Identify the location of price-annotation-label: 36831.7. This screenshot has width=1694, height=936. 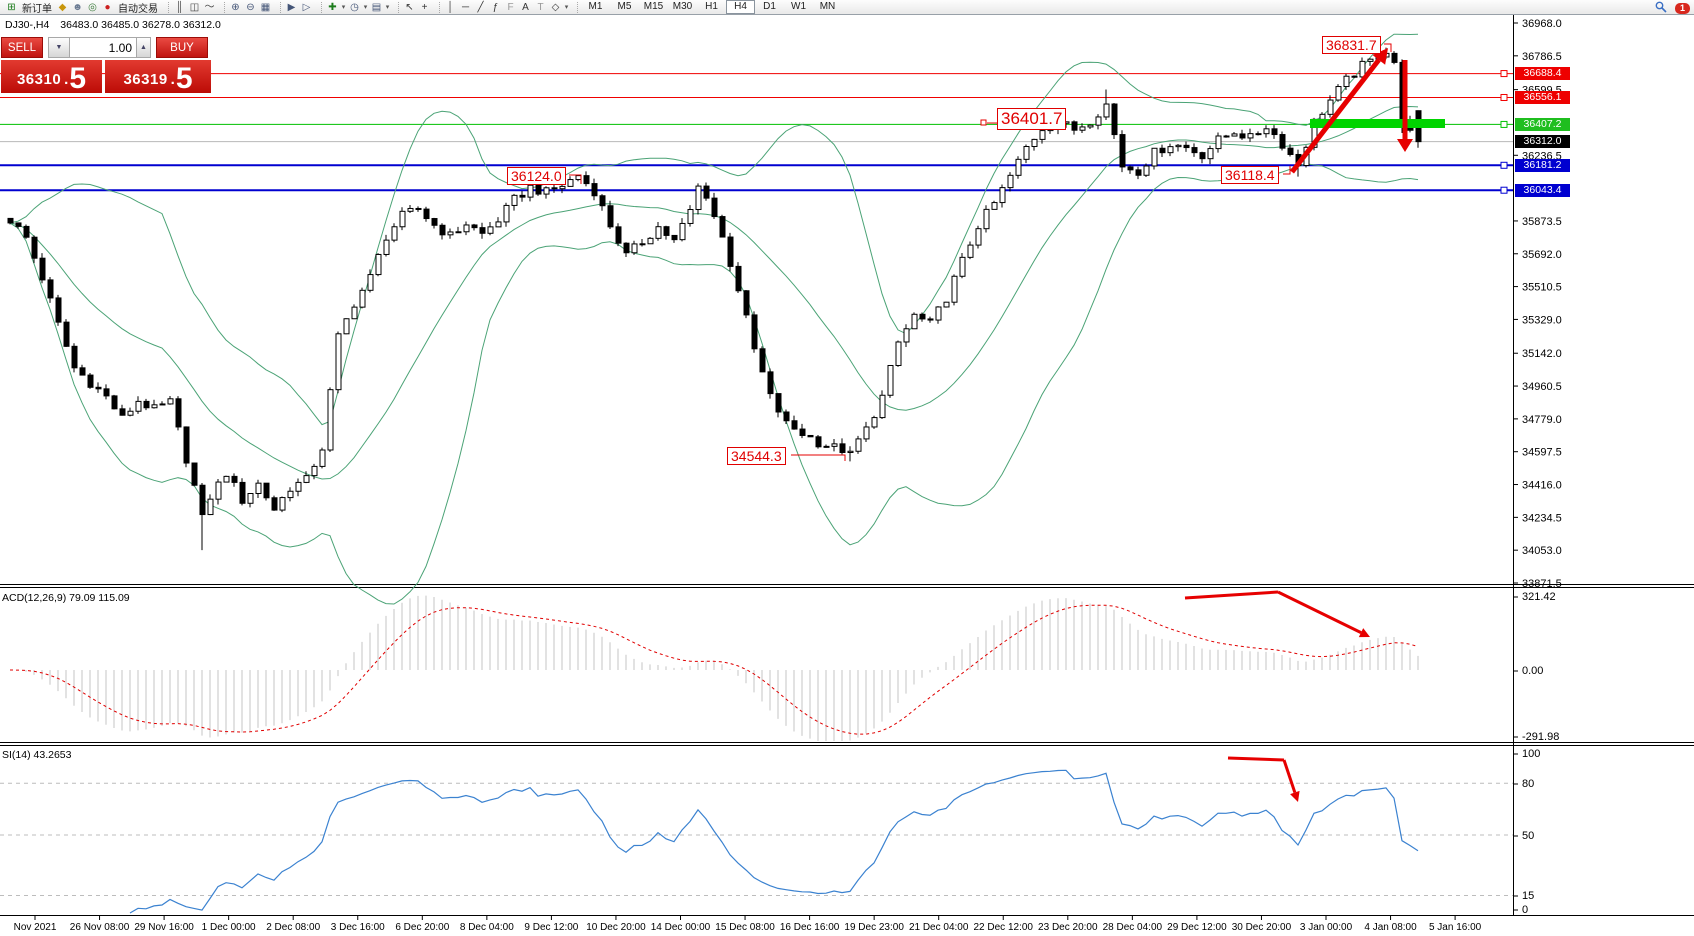
(1351, 45).